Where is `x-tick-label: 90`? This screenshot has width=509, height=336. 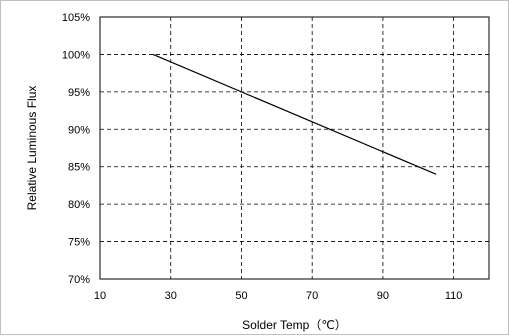 x-tick-label: 90 is located at coordinates (383, 296).